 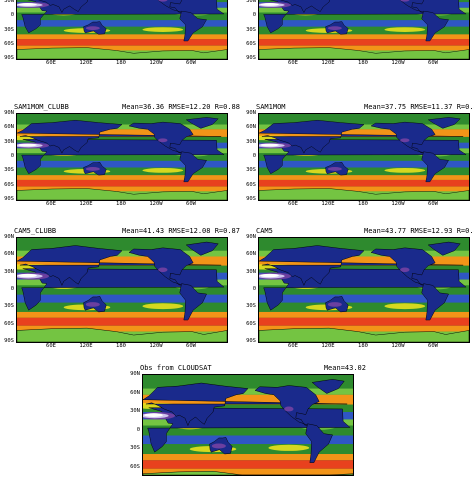 What do you see at coordinates (418, 231) in the screenshot?
I see `panel-stats: Mean=43.77 RMSE=12.93 R=0.82` at bounding box center [418, 231].